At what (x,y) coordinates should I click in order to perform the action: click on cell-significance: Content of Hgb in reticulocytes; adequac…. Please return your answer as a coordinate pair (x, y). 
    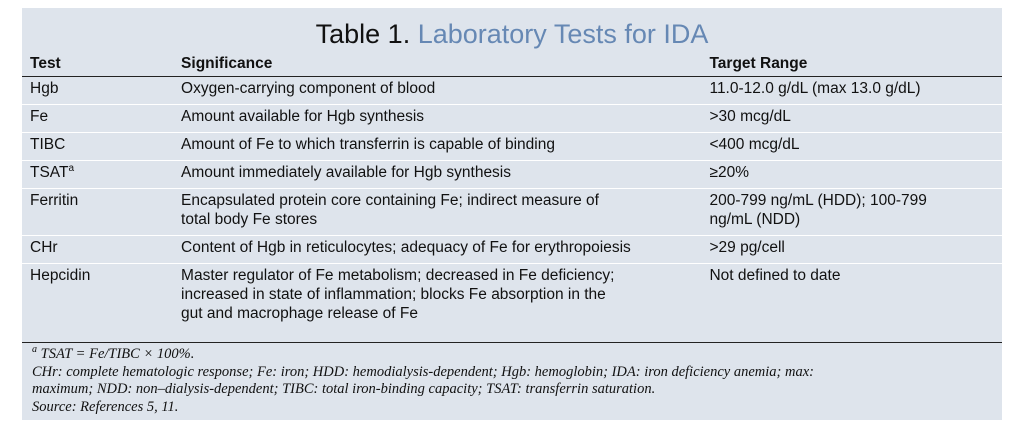
    Looking at the image, I should click on (437, 249).